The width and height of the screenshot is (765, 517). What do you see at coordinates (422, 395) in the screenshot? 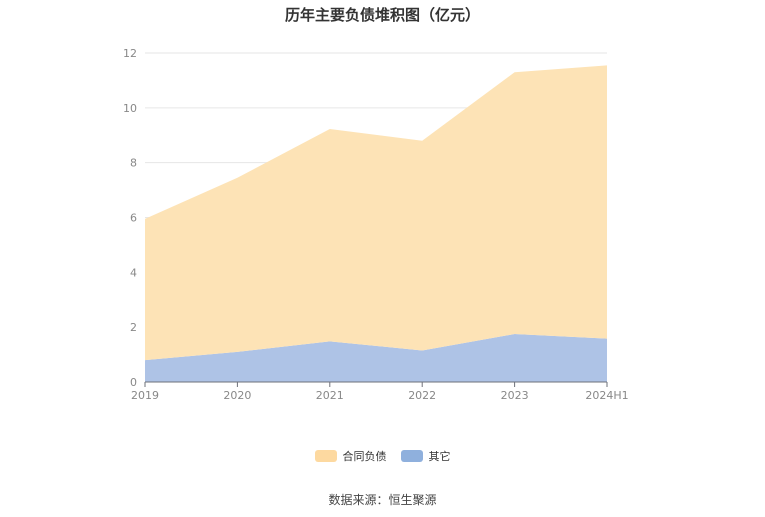
I see `x-tick-label: 2022` at bounding box center [422, 395].